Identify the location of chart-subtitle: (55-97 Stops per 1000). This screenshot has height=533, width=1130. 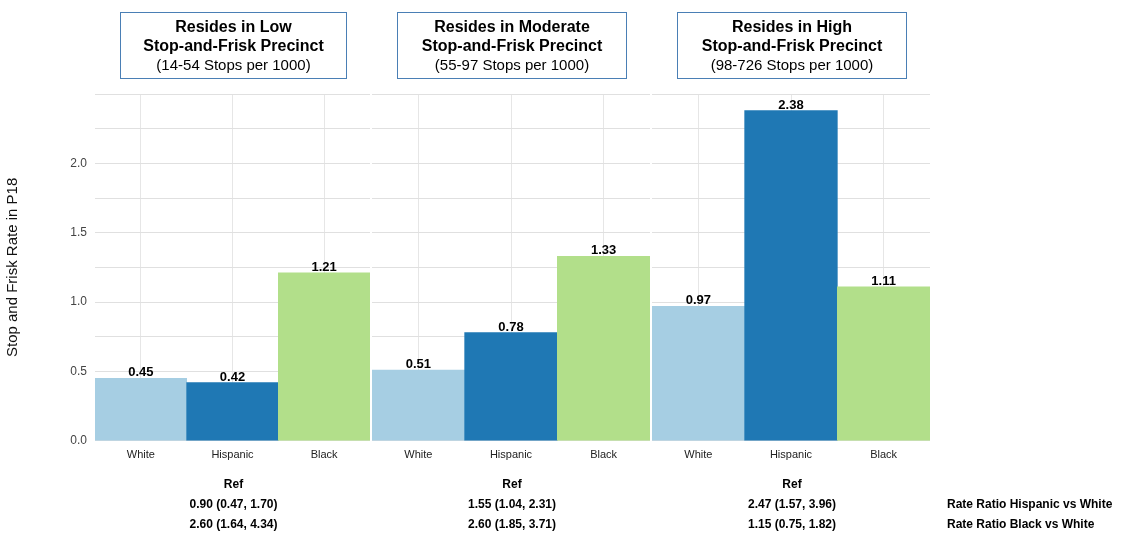
(512, 64).